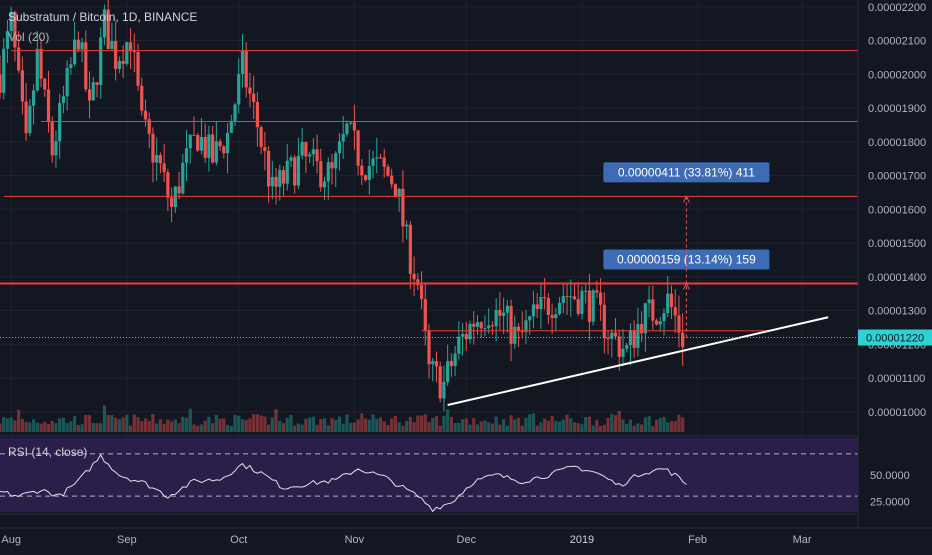 The height and width of the screenshot is (555, 932). Describe the element at coordinates (47, 452) in the screenshot. I see `rsi-title: RSI (14, close)` at that location.